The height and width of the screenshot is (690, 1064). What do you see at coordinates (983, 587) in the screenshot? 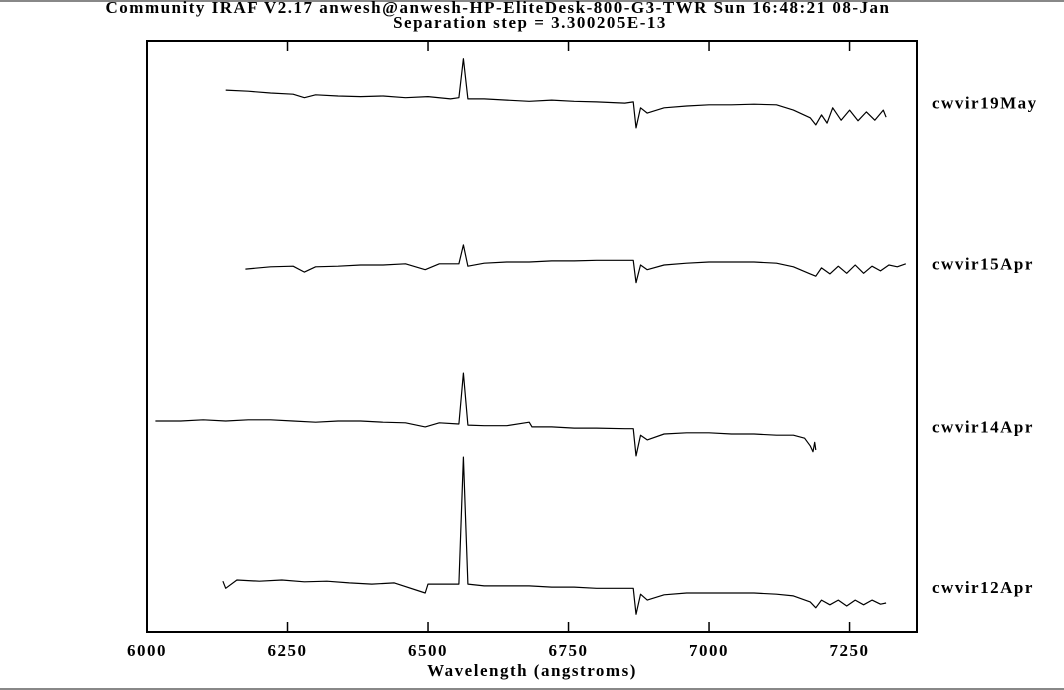
I see `spectrum-label: cwvir12Apr` at bounding box center [983, 587].